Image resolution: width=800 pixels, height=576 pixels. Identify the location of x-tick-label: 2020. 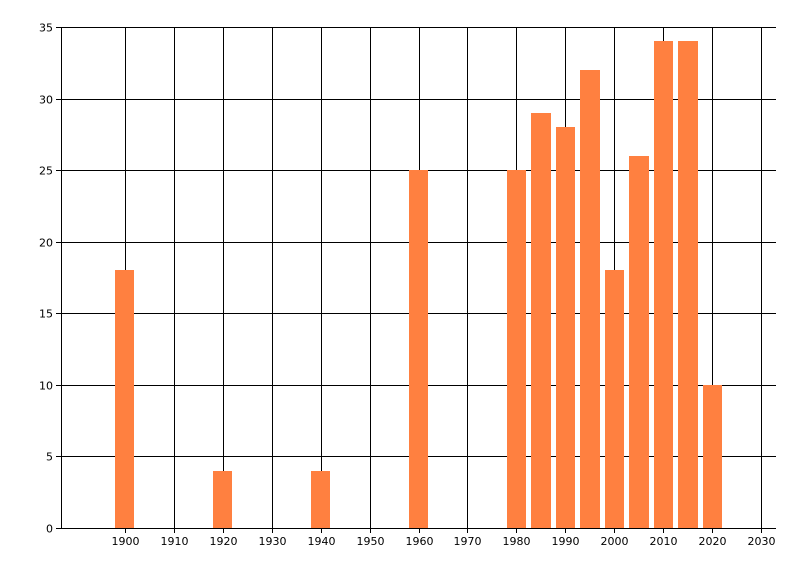
(713, 541).